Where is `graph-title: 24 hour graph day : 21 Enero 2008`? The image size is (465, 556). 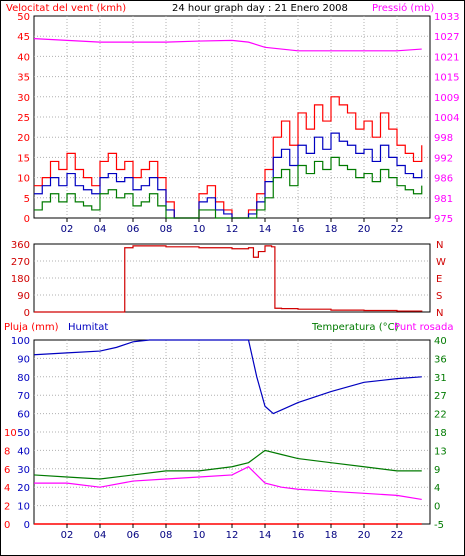
graph-title: 24 hour graph day : 21 Enero 2008 is located at coordinates (260, 8).